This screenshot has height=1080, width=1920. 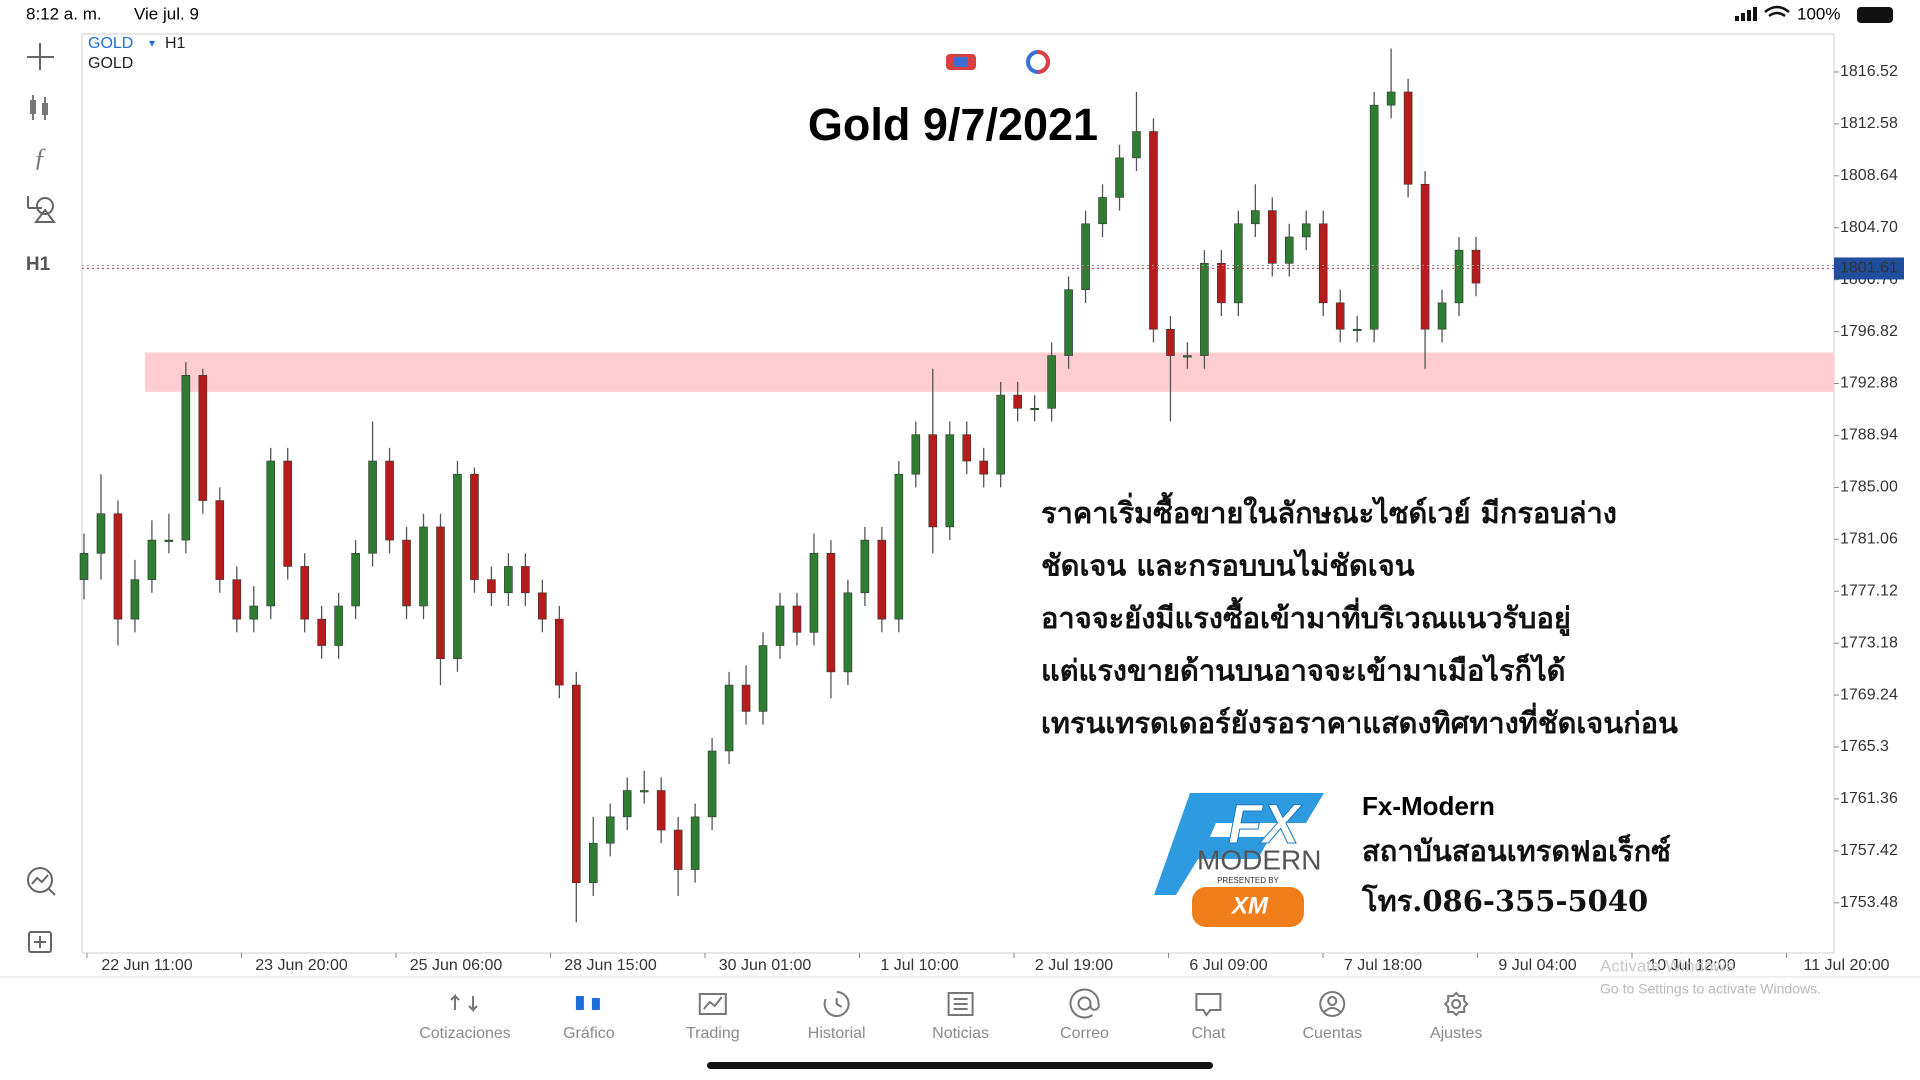 What do you see at coordinates (960, 1017) in the screenshot?
I see `nav-item: Noticias` at bounding box center [960, 1017].